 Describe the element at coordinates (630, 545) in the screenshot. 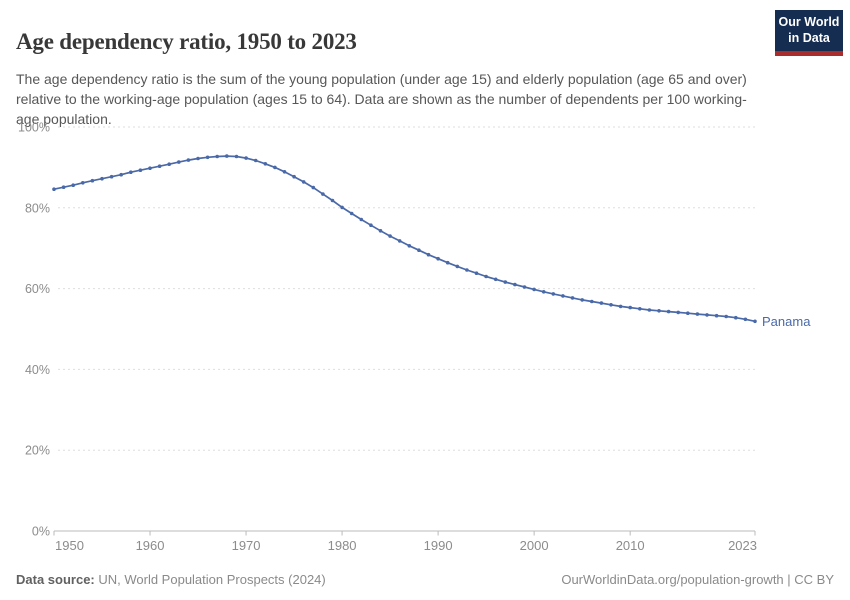

I see `x-axis-label: 2010` at that location.